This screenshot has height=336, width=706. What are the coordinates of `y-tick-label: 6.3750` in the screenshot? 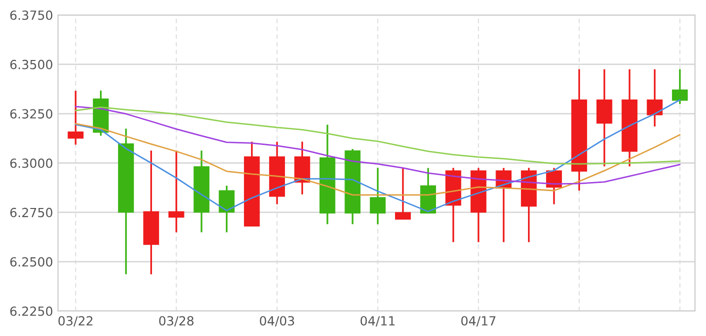 It's located at (31, 15).